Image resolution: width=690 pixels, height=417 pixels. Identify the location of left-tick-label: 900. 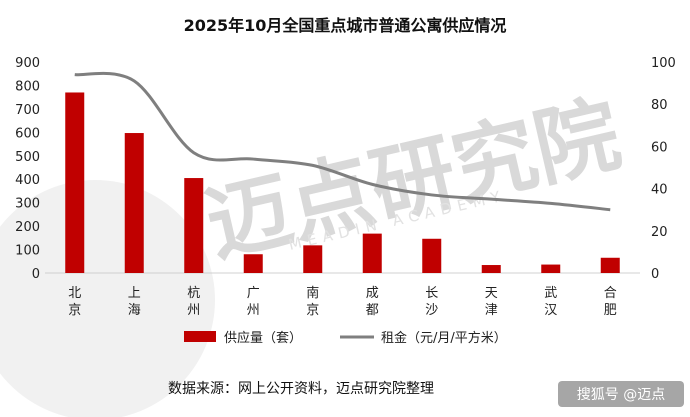
(27, 63).